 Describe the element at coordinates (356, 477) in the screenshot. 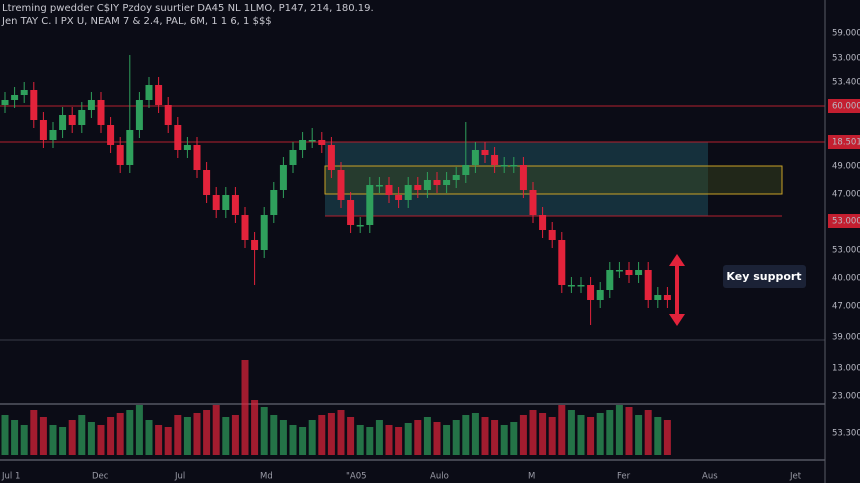

I see `x-axis-label: "A05` at that location.